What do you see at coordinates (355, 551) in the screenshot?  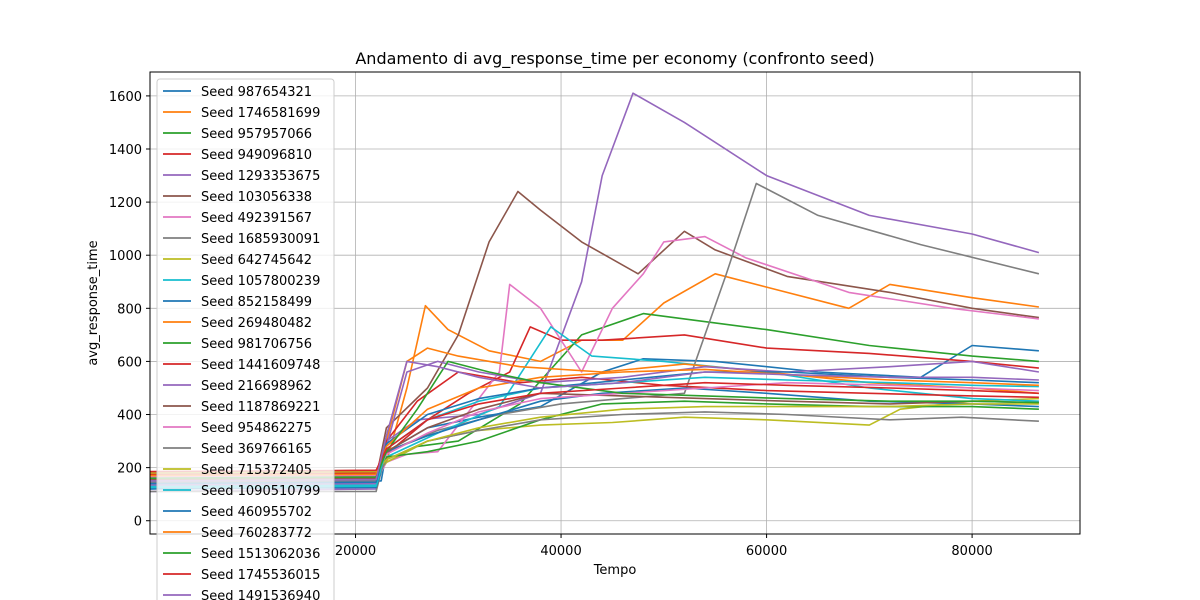 I see `x-tick-label: 20000` at bounding box center [355, 551].